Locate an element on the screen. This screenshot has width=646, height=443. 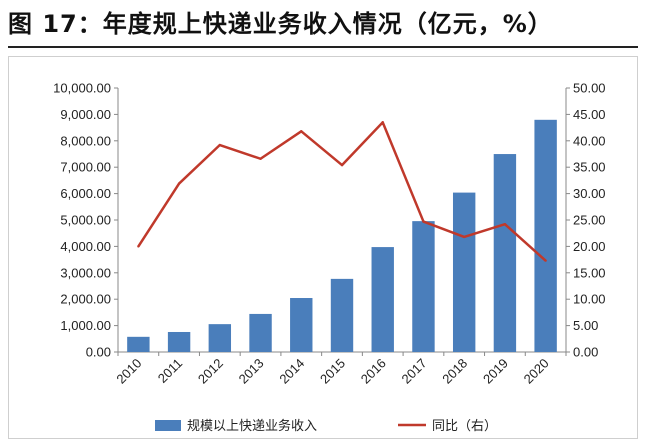
x-tick-label: 2015 is located at coordinates (332, 371).